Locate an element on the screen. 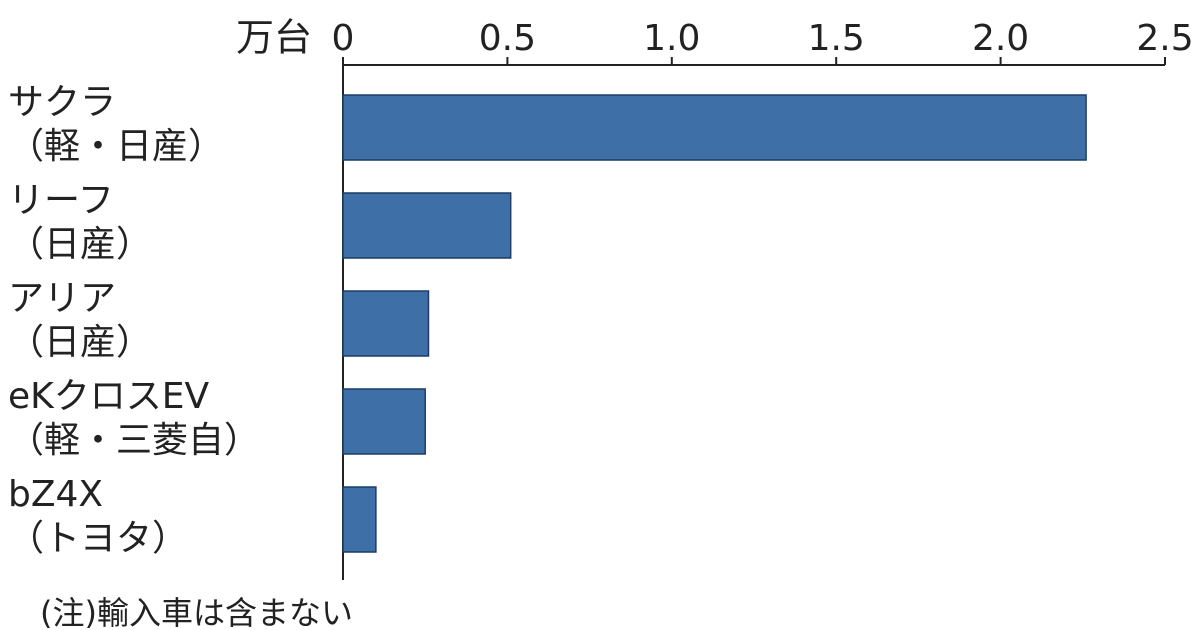 The width and height of the screenshot is (1200, 630). x-tick-label: 1.5 is located at coordinates (836, 38).